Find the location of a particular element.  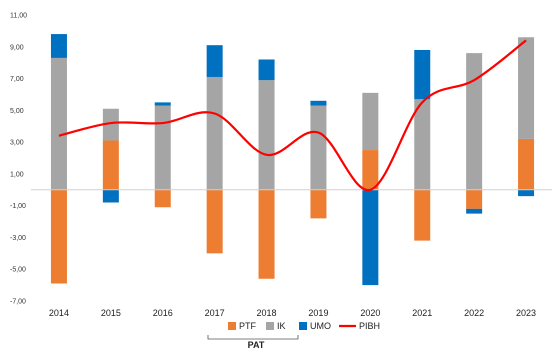

x-tick-label: 2015 is located at coordinates (111, 313).